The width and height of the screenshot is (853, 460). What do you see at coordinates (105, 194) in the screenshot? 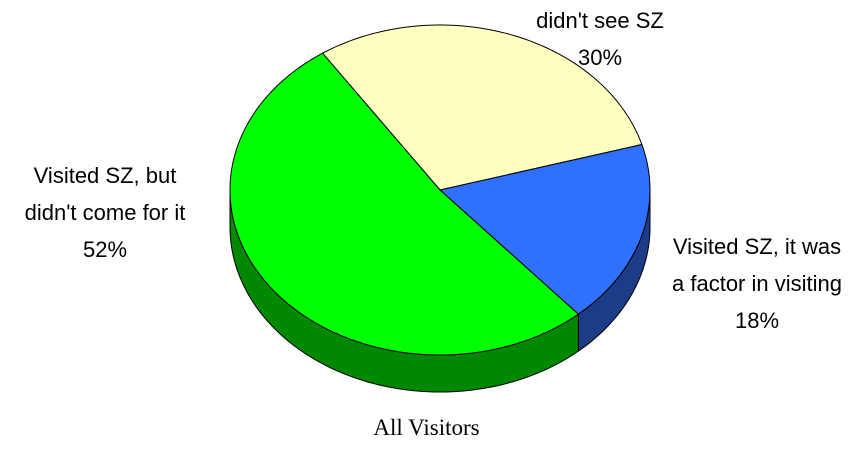
I see `slice-name: Visited SZ, but didn't come for it` at bounding box center [105, 194].